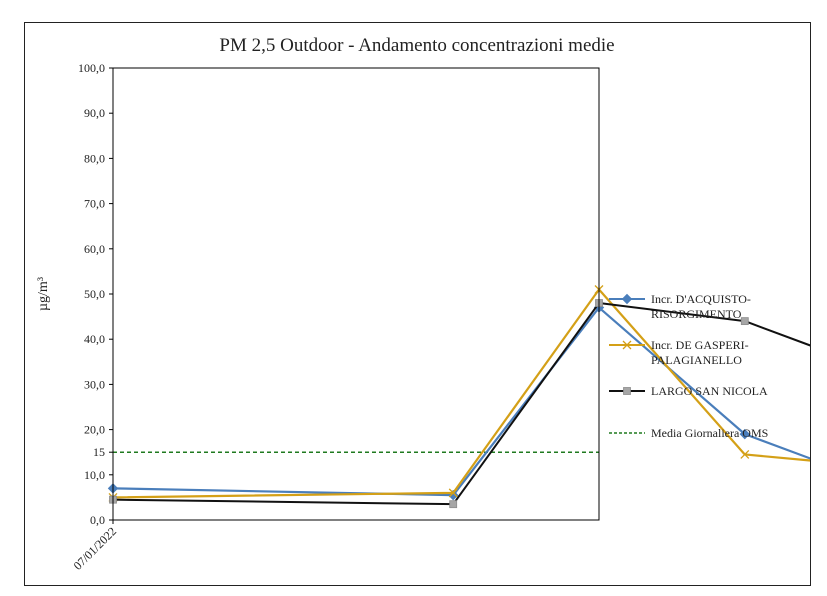 Image resolution: width=827 pixels, height=596 pixels. I want to click on y-tick-label: 10,0, so click(94, 475).